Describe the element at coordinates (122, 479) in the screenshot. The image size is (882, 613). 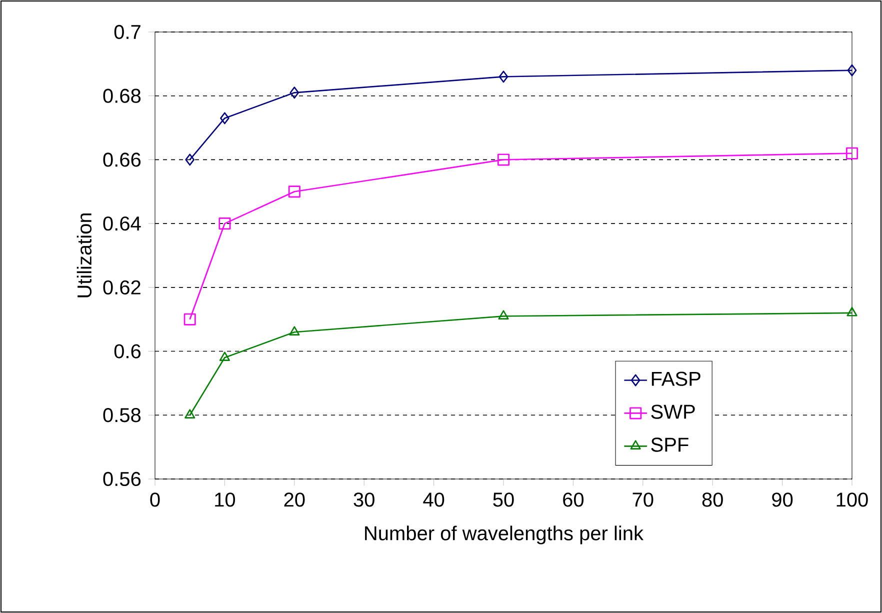
I see `y-tick-label: 0.56` at that location.